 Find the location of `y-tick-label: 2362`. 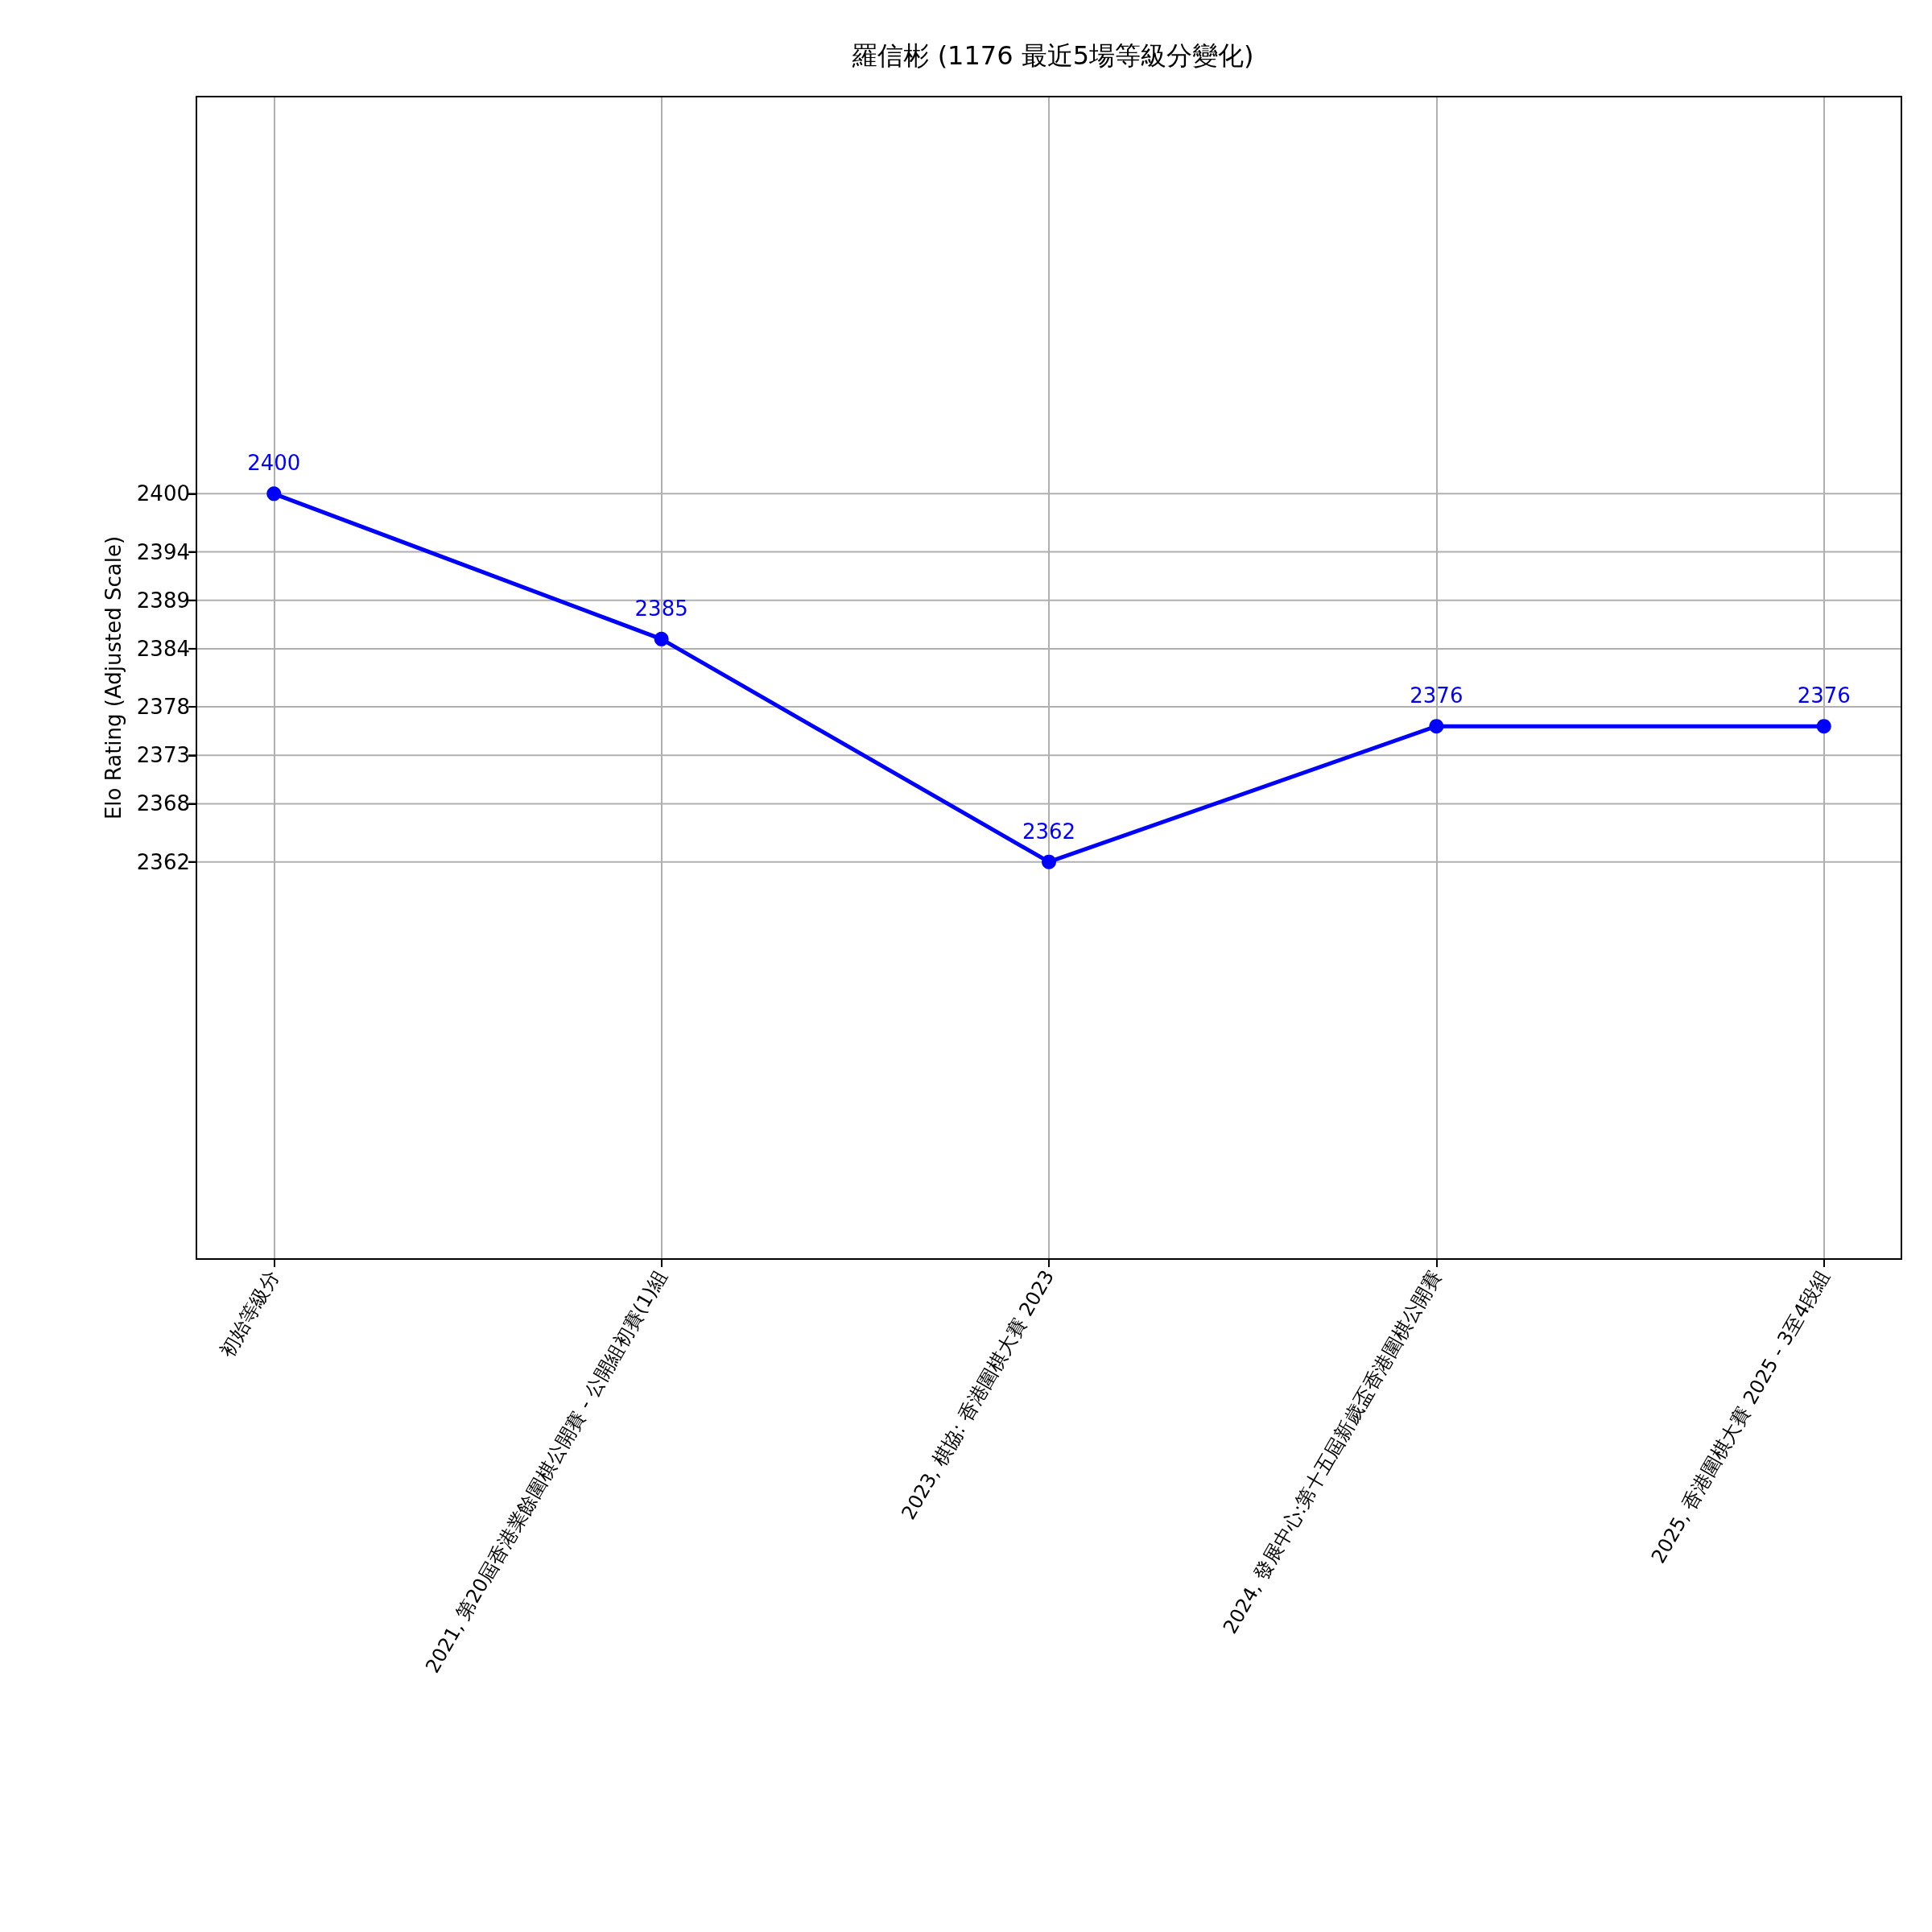

y-tick-label: 2362 is located at coordinates (163, 861).